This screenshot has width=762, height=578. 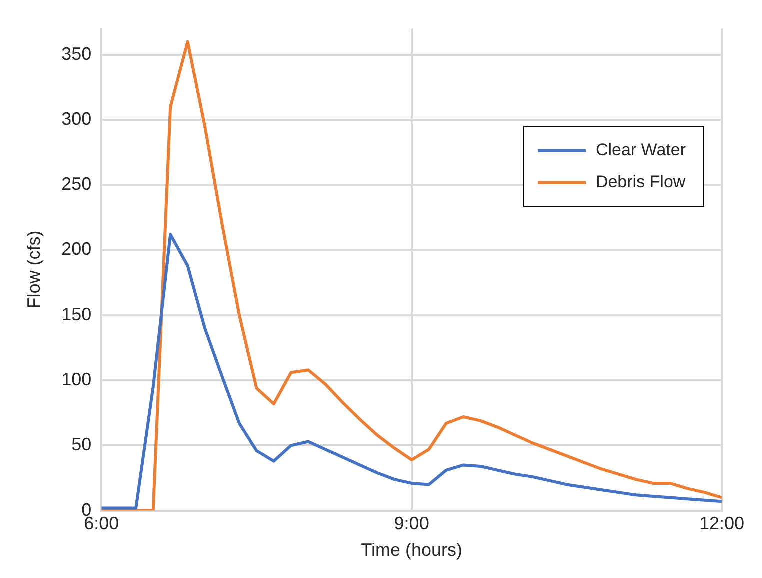 What do you see at coordinates (82, 444) in the screenshot?
I see `y-tick-label: 50` at bounding box center [82, 444].